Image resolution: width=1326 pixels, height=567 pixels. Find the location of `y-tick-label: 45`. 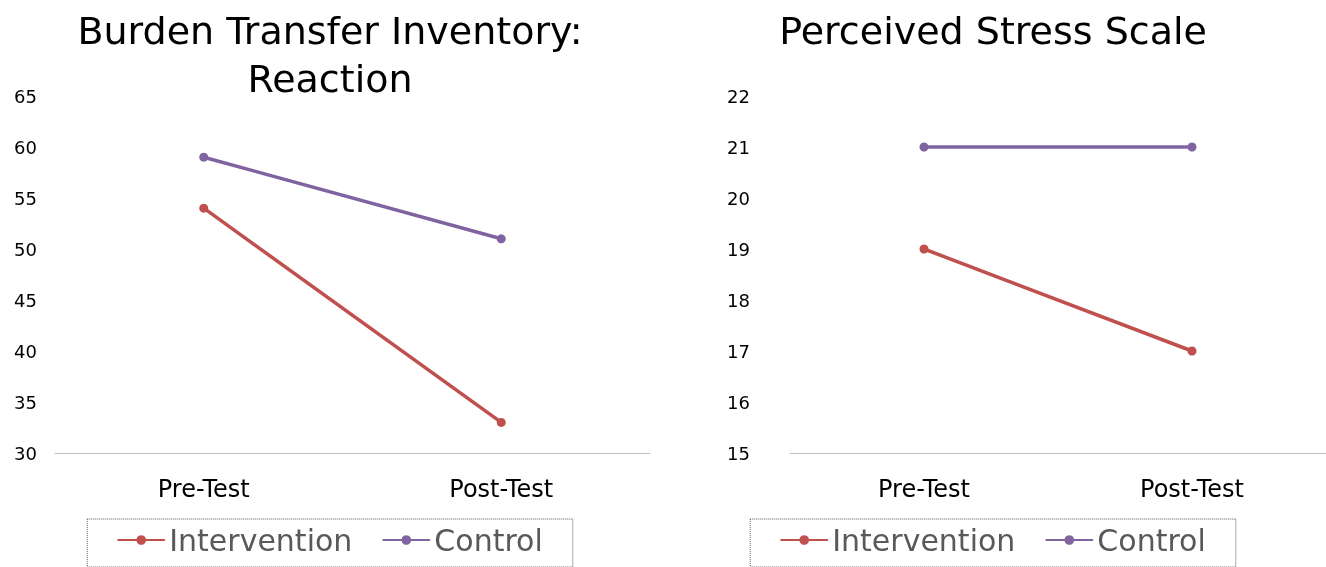

y-tick-label: 45 is located at coordinates (25, 300).